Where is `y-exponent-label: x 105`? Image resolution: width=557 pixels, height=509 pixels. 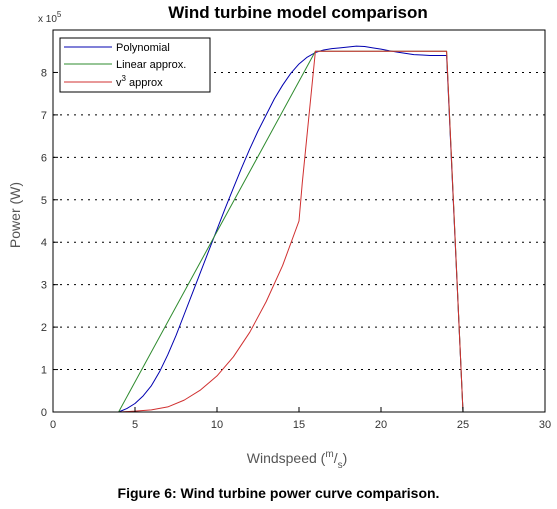 y-exponent-label: x 105 is located at coordinates (50, 17).